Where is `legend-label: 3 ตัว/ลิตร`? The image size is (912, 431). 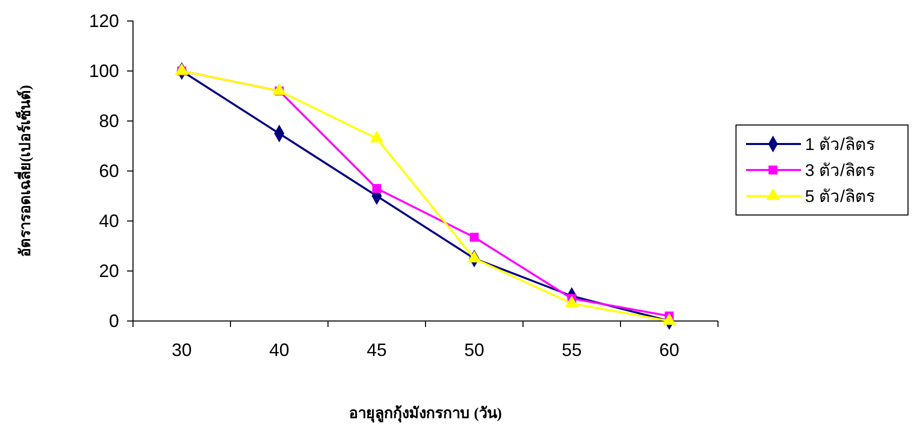
legend-label: 3 ตัว/ลิตร is located at coordinates (840, 170).